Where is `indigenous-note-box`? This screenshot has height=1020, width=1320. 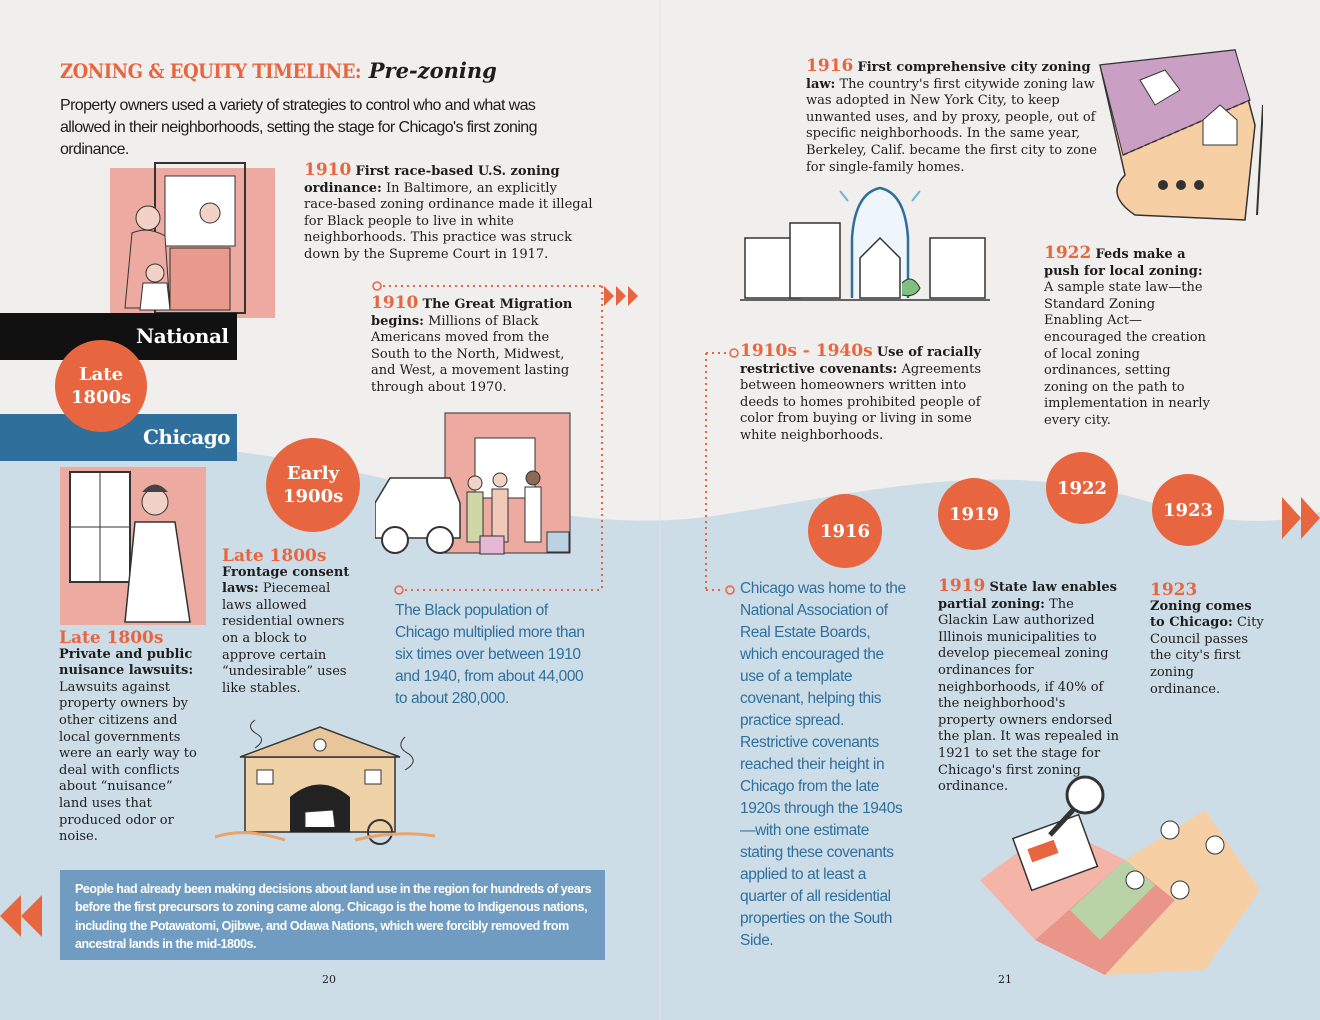 indigenous-note-box is located at coordinates (332, 915).